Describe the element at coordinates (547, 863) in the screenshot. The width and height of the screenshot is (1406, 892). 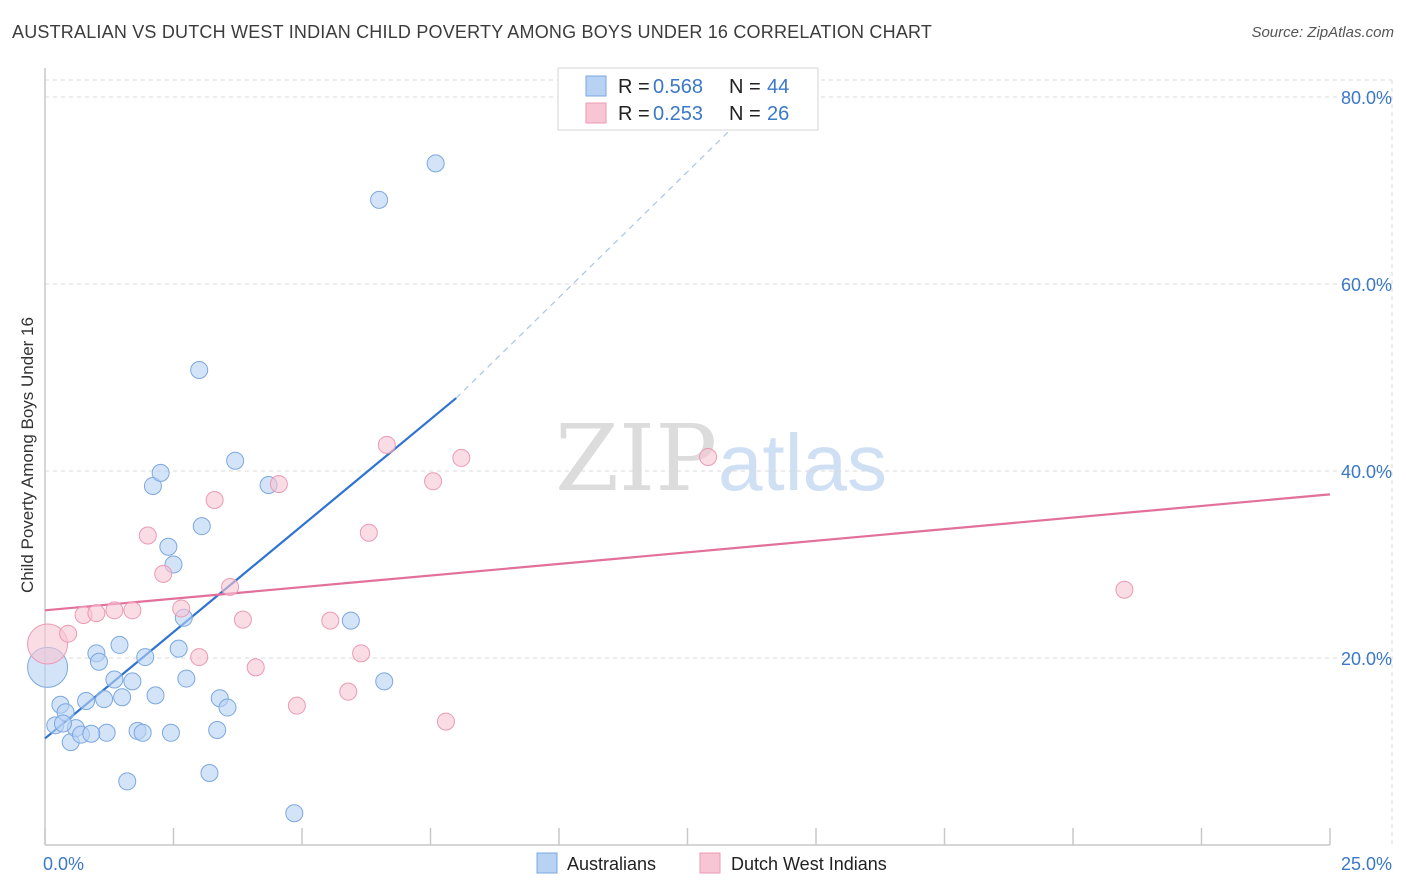
I see `bottom-legend-swatch-australians` at that location.